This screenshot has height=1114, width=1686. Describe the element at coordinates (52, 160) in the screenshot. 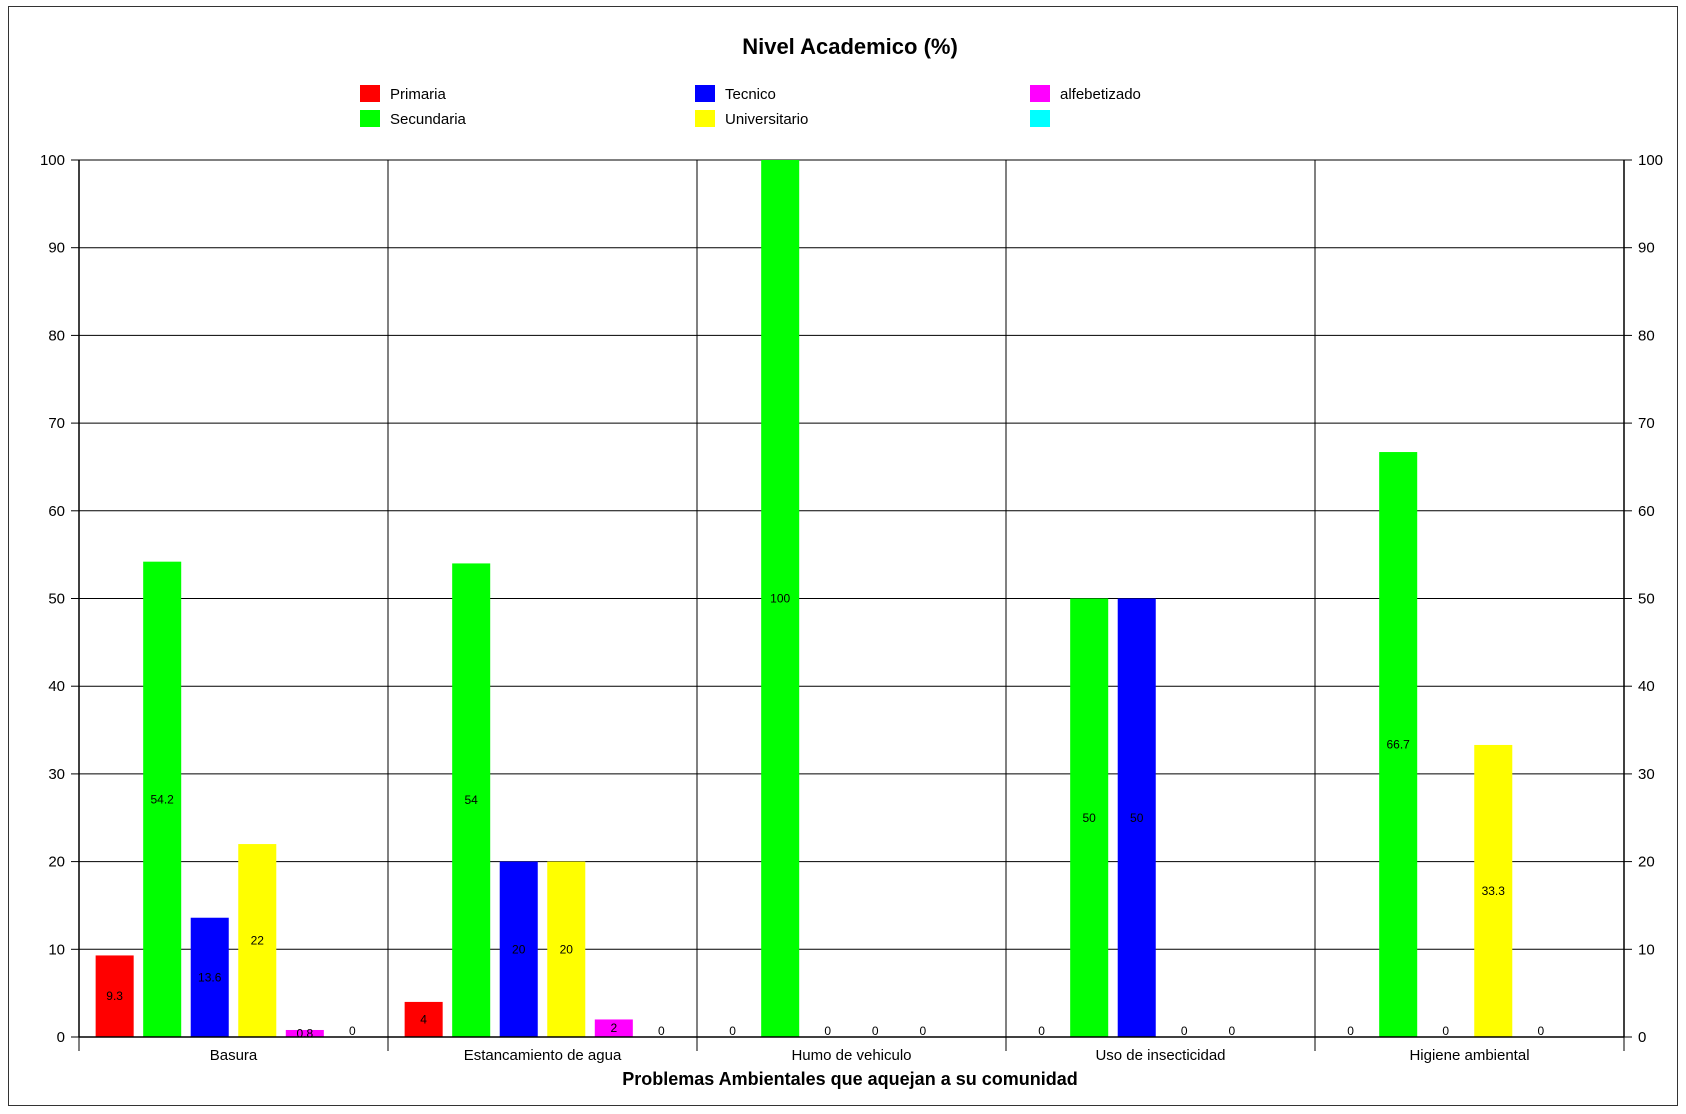

I see `y-tick-label-left: 100` at that location.